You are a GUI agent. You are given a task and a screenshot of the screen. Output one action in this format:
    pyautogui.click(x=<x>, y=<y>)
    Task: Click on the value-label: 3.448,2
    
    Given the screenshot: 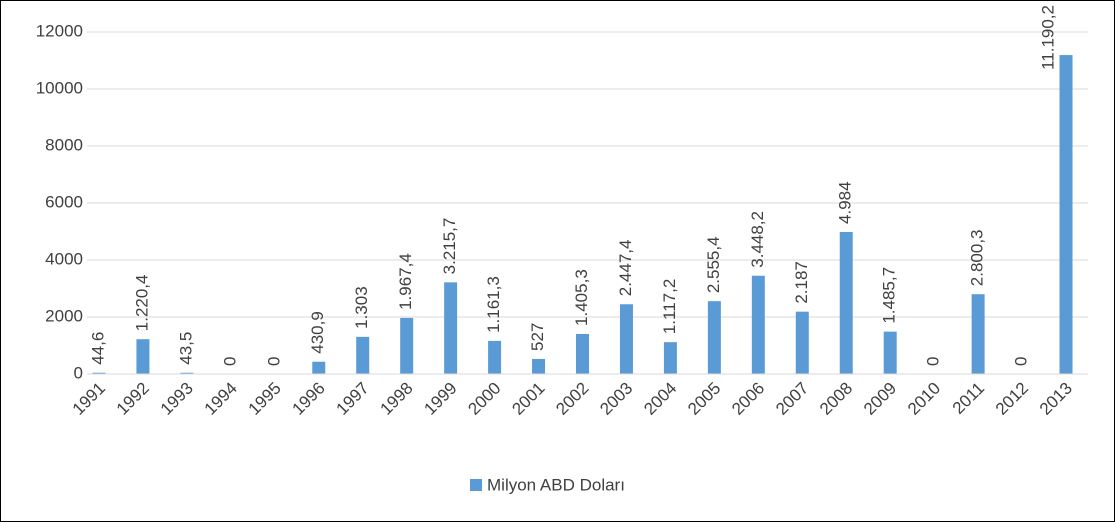 What is the action you would take?
    pyautogui.click(x=757, y=239)
    